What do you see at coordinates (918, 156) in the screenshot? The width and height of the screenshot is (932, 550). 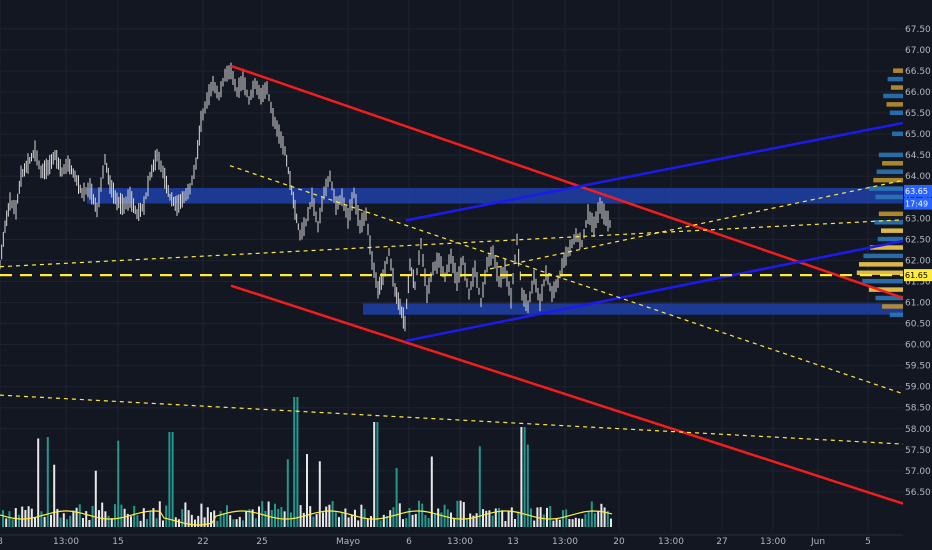 I see `y-tick-label: 64.50` at bounding box center [918, 156].